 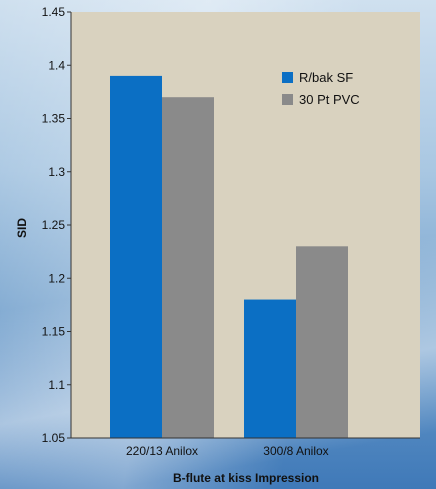 I want to click on y-tick-label: 1.1, so click(x=56, y=385).